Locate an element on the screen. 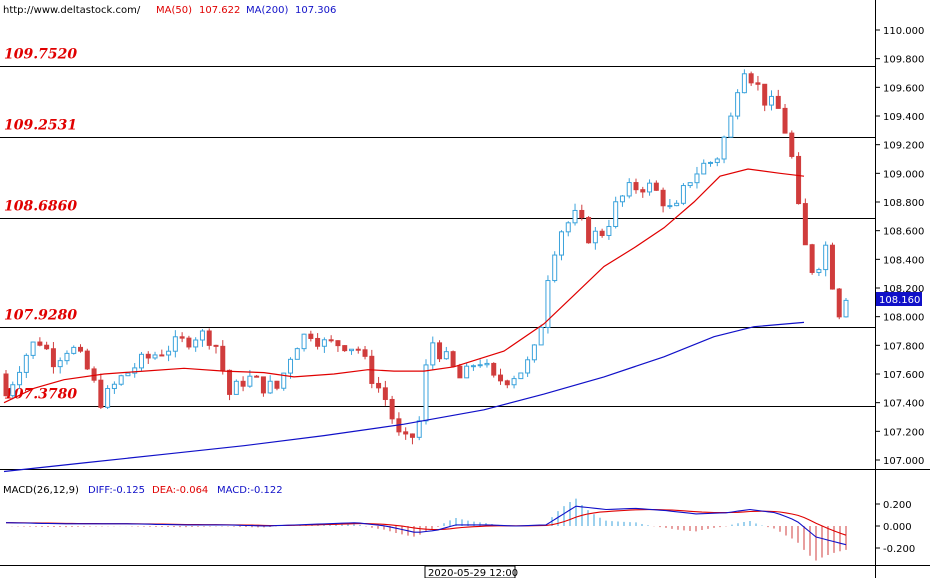  level-label: 107.3780 is located at coordinates (40, 395).